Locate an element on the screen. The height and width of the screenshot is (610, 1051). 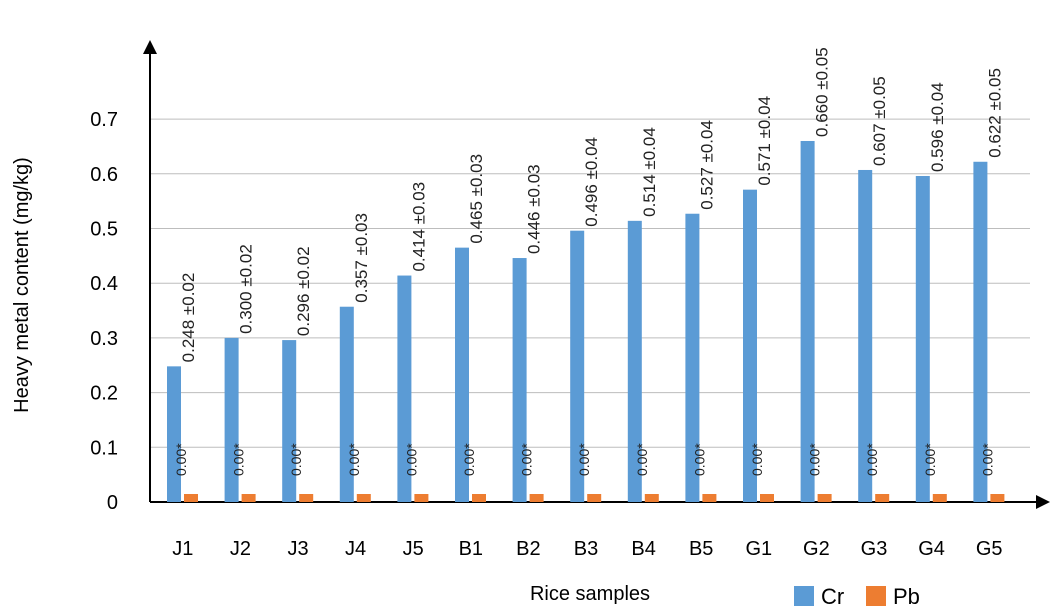
x-tick-label: B3 is located at coordinates (586, 549).